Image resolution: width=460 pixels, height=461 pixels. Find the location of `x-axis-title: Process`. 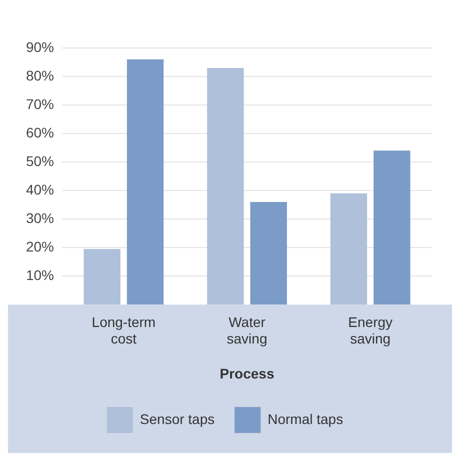

x-axis-title: Process is located at coordinates (247, 373).